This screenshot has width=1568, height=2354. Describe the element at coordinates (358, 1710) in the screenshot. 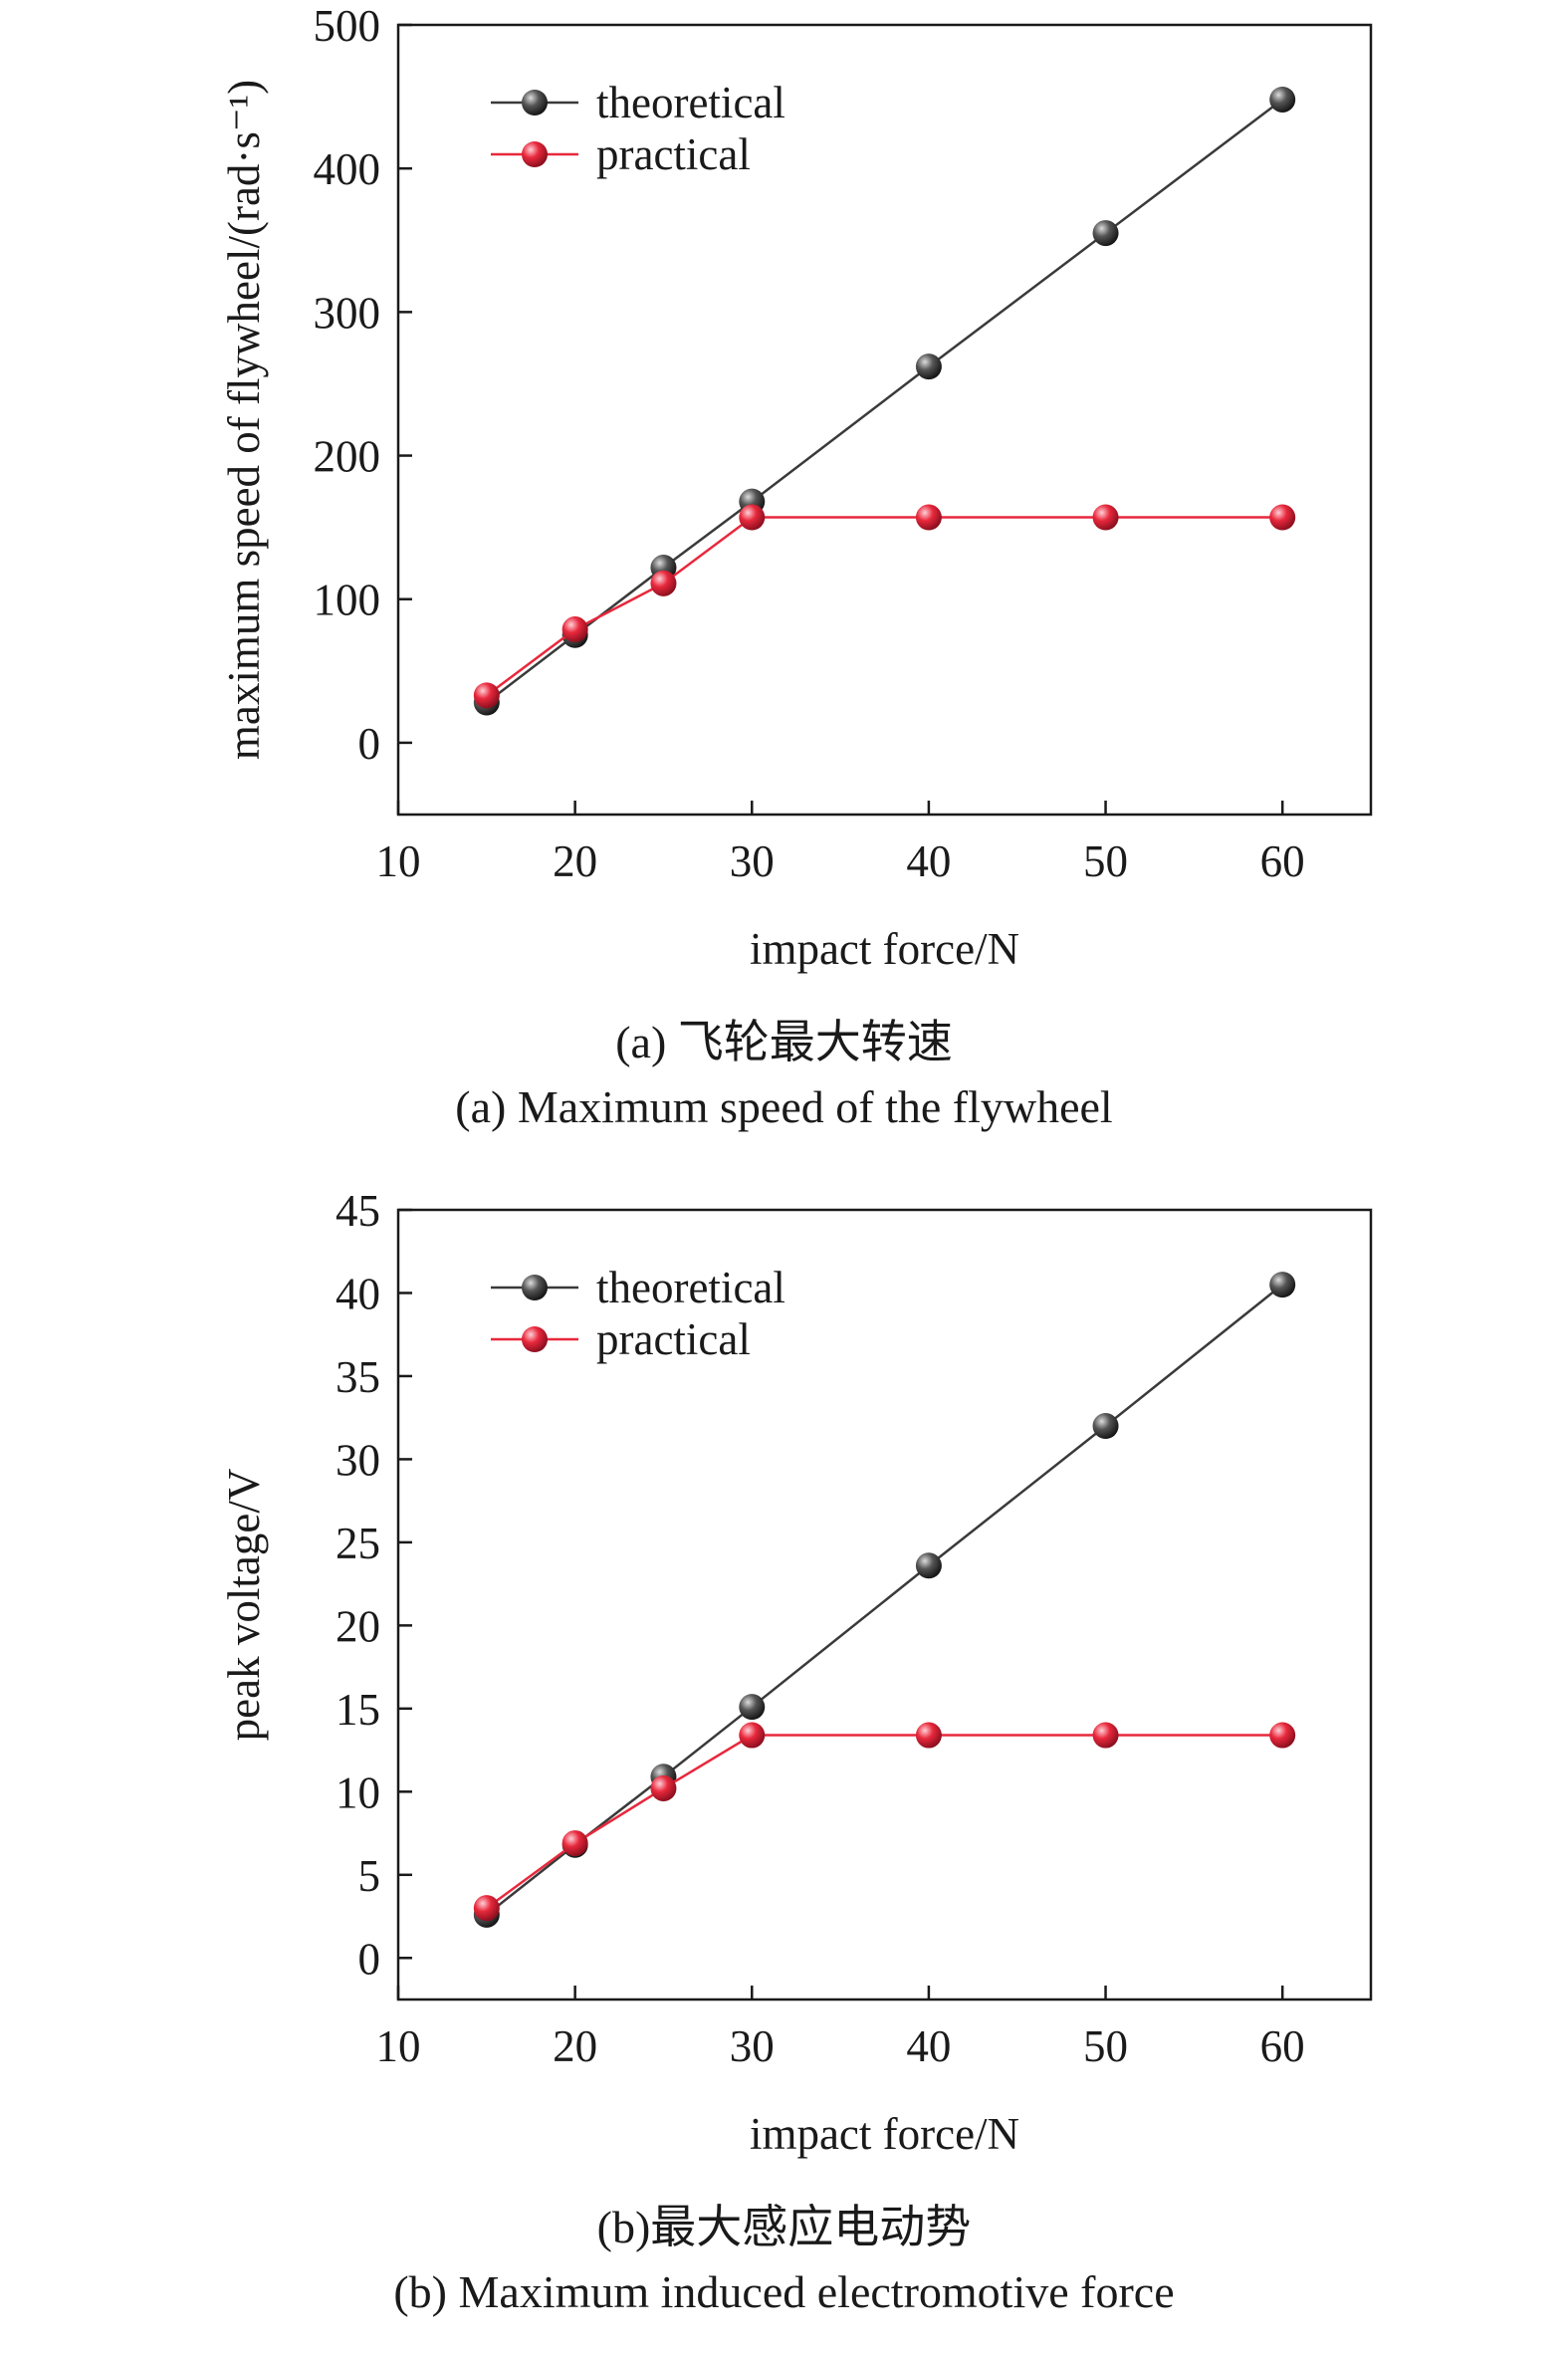

I see `y-tick-label: 15` at that location.